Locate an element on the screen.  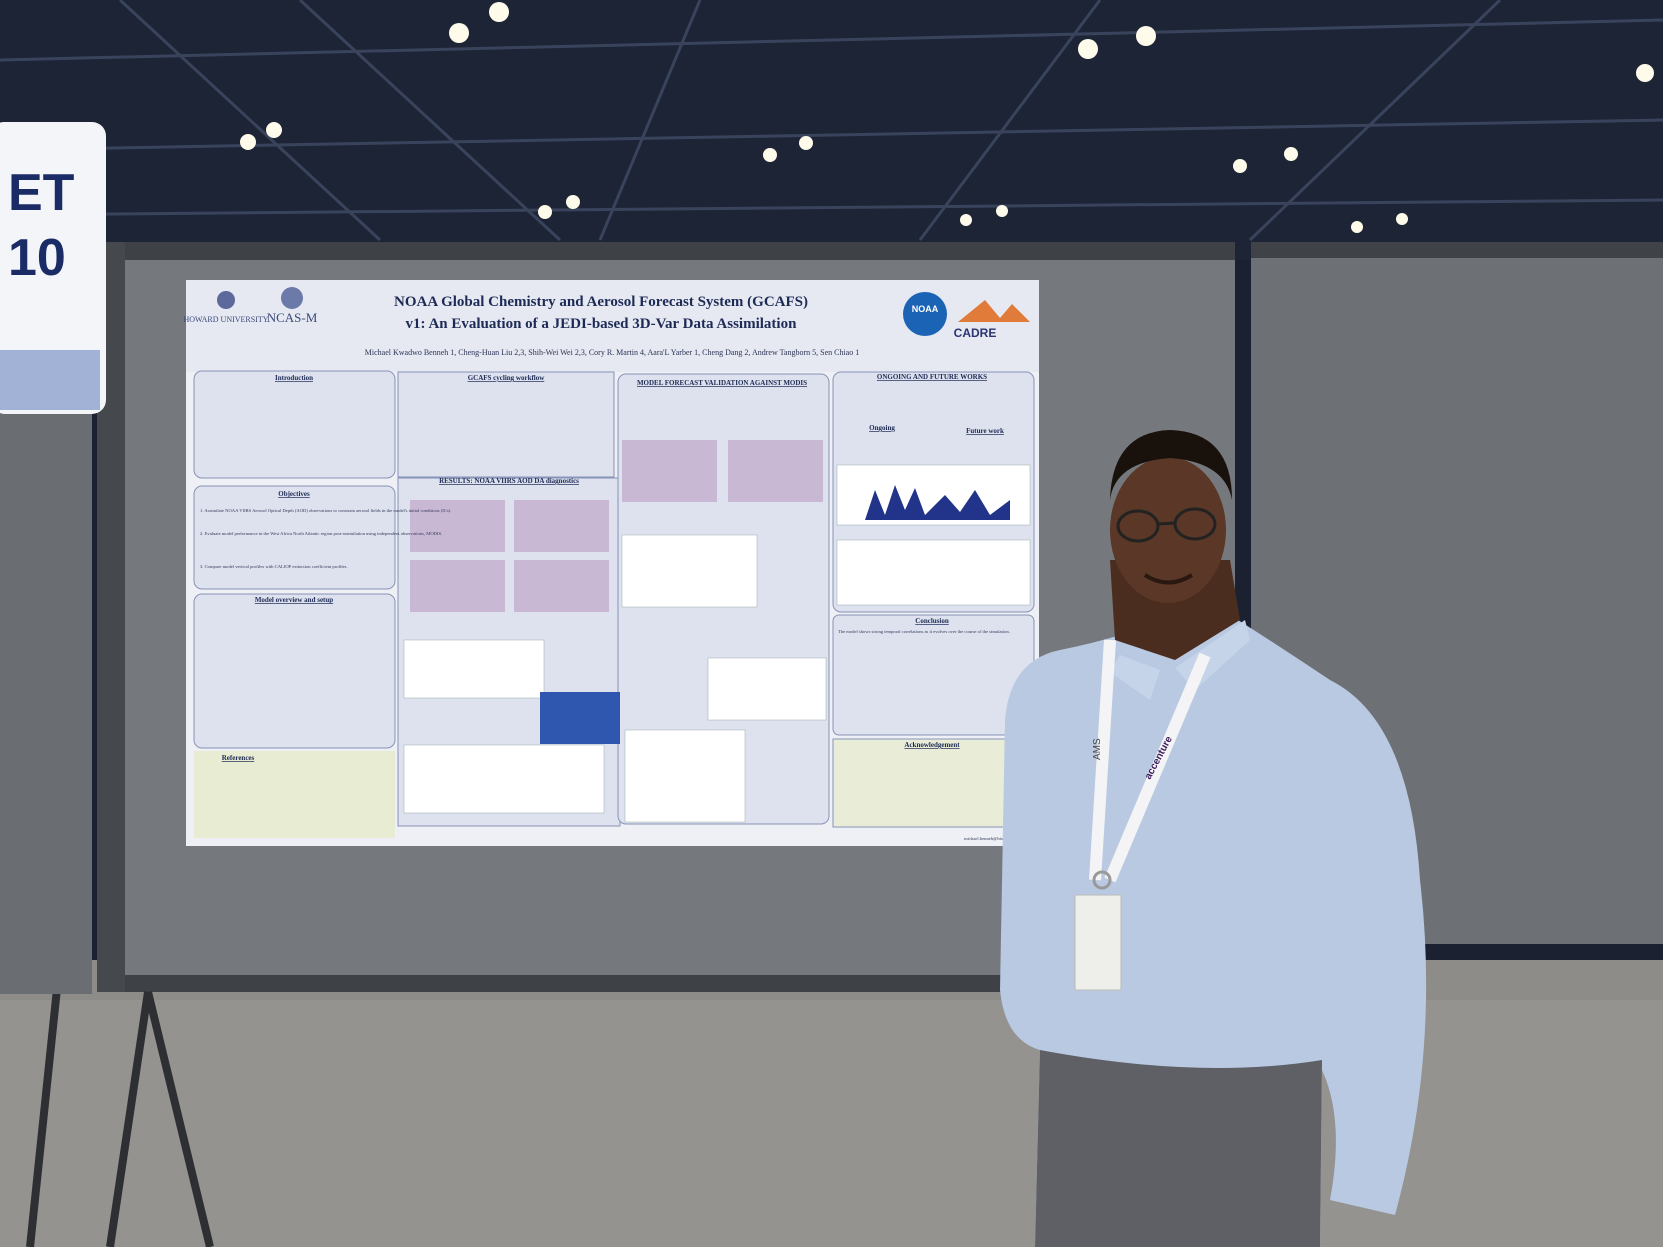
section-heading: Model overview and setup is located at coordinates (294, 600).